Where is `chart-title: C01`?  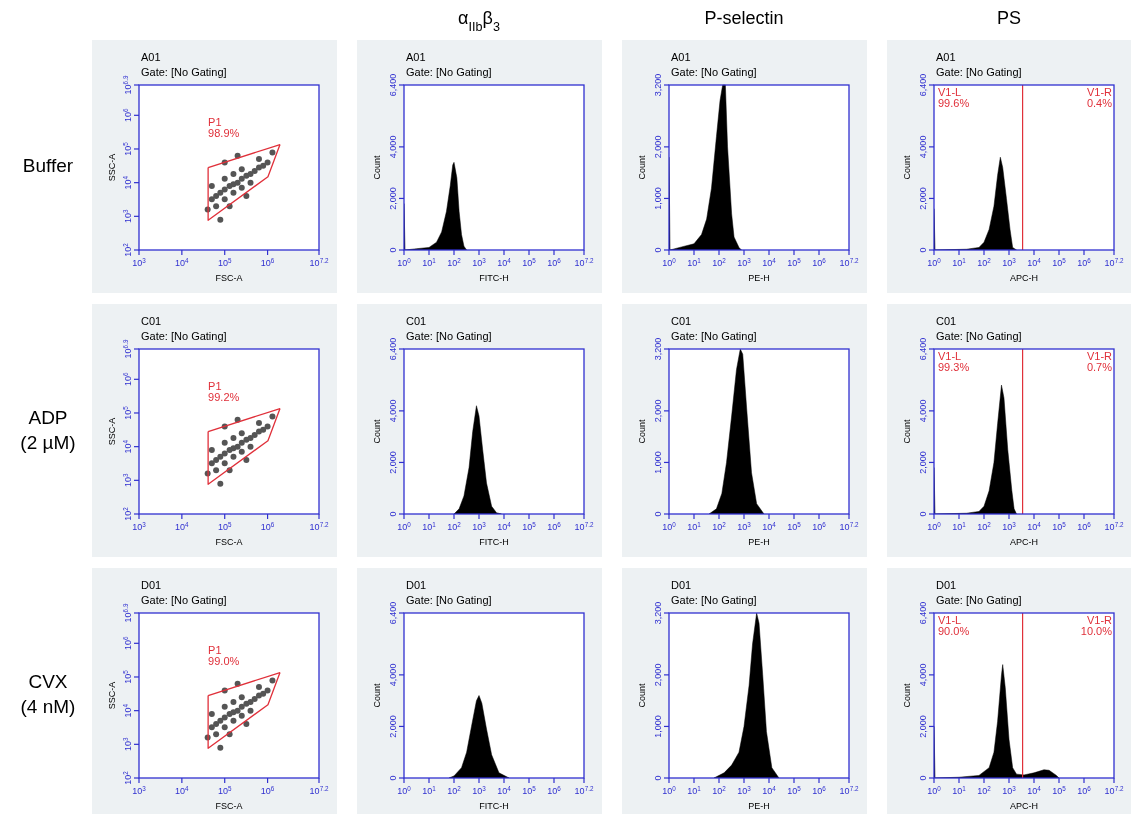 chart-title: C01 is located at coordinates (151, 321).